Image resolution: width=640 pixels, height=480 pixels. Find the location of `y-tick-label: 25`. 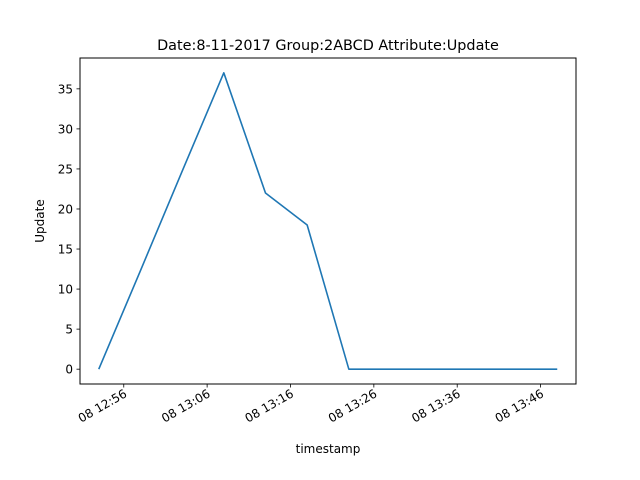

y-tick-label: 25 is located at coordinates (65, 169).